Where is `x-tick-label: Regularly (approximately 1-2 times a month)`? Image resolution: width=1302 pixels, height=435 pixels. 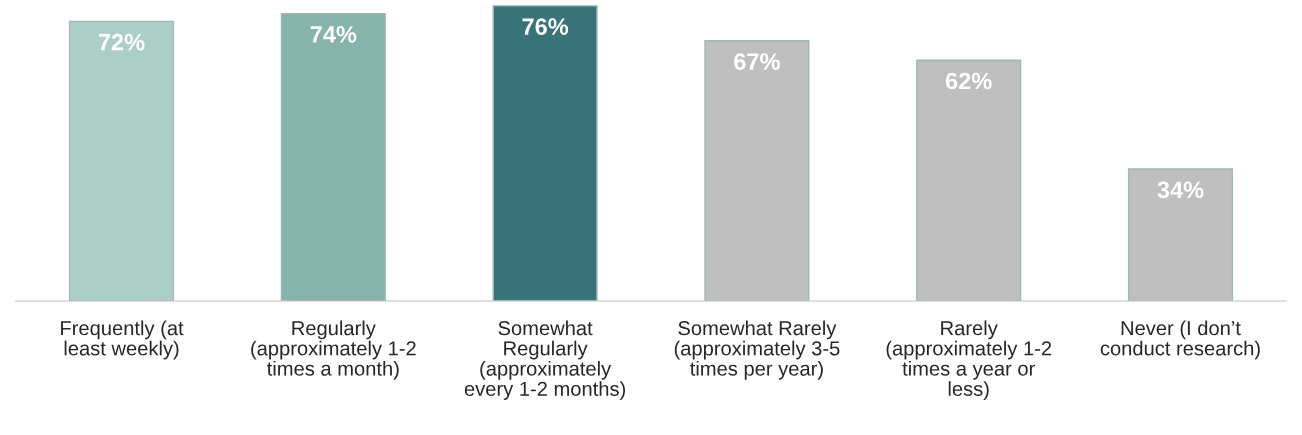 x-tick-label: Regularly (approximately 1-2 times a month) is located at coordinates (333, 350).